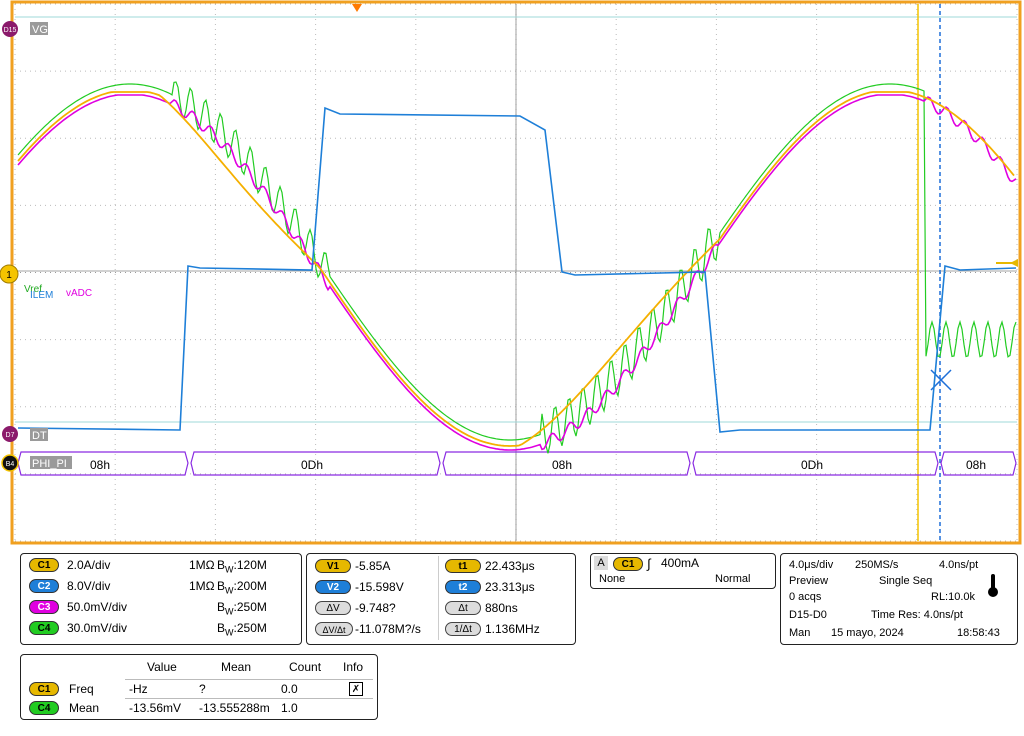 Image resolution: width=1024 pixels, height=736 pixels. I want to click on trigger-position-marker, so click(357, 8).